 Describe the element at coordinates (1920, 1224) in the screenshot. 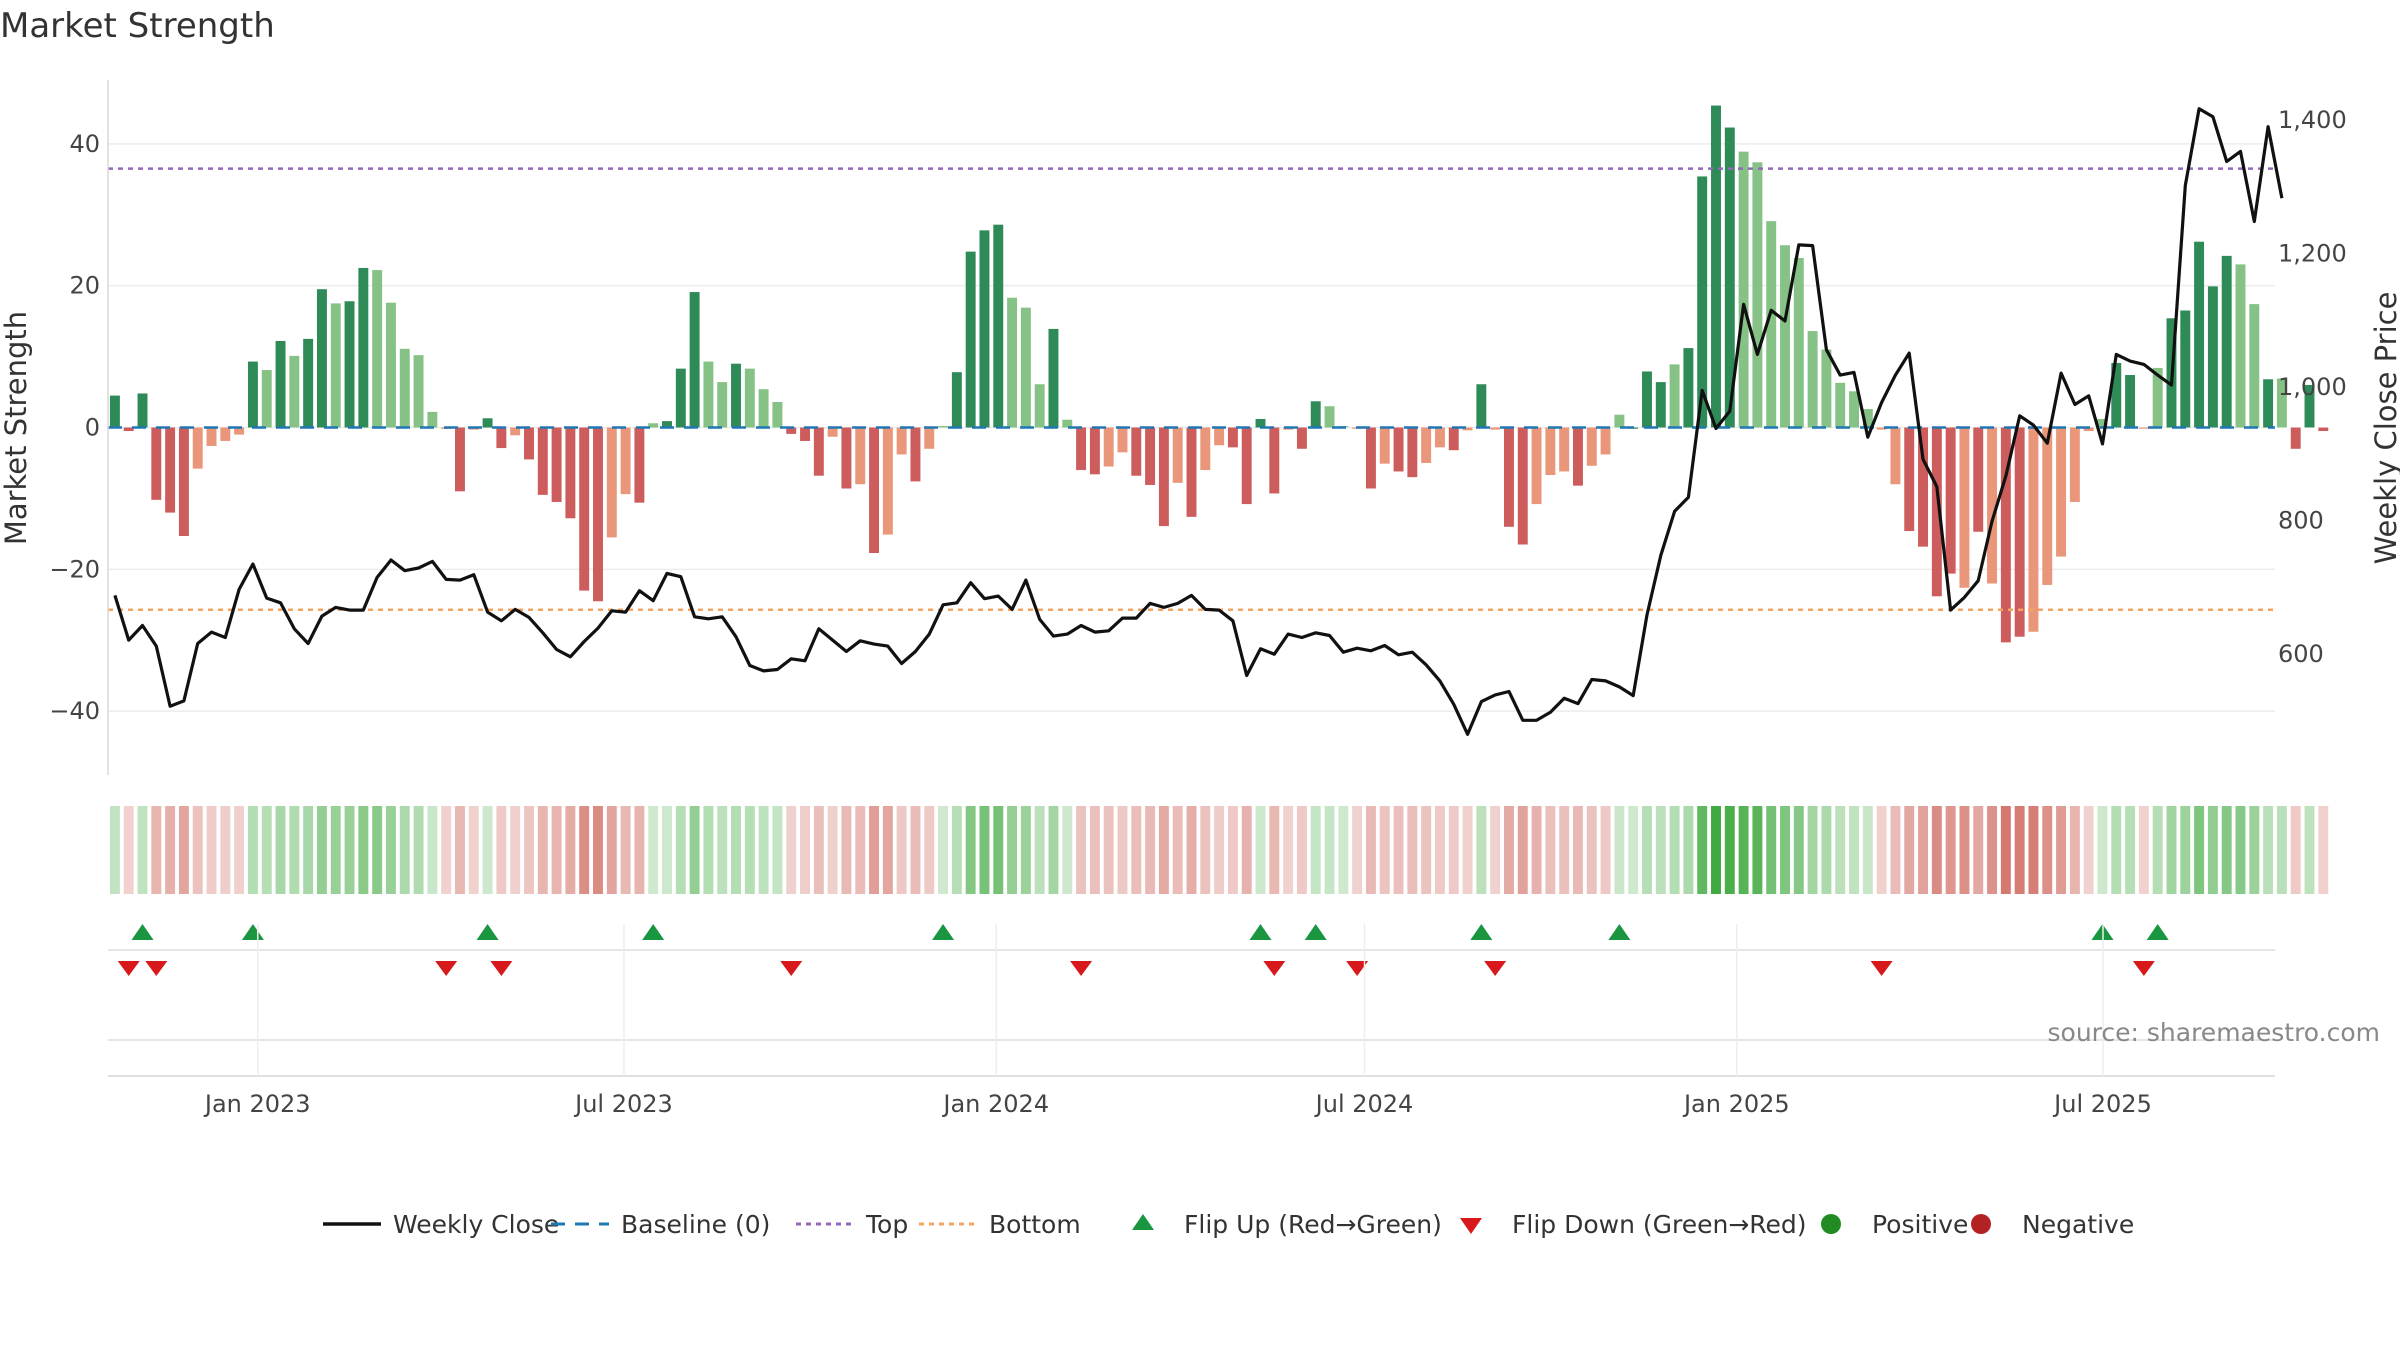

I see `legend-label: Positive` at that location.